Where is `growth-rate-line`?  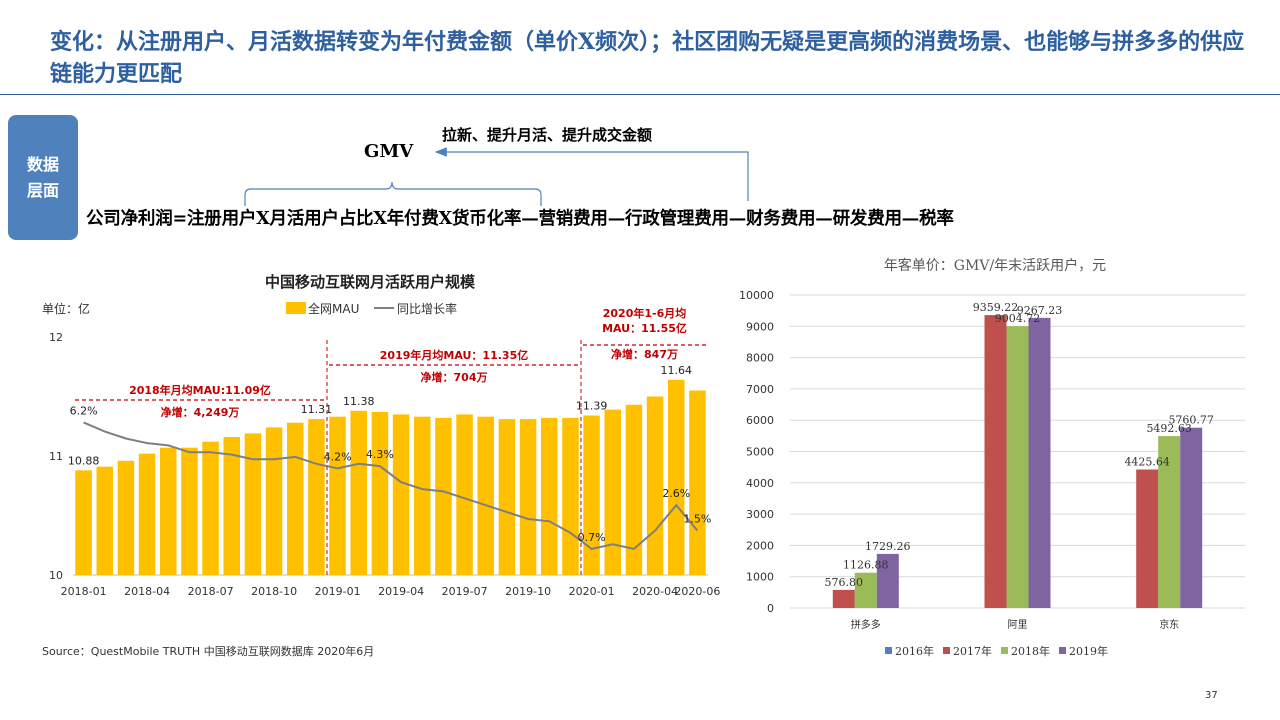 growth-rate-line is located at coordinates (391, 485).